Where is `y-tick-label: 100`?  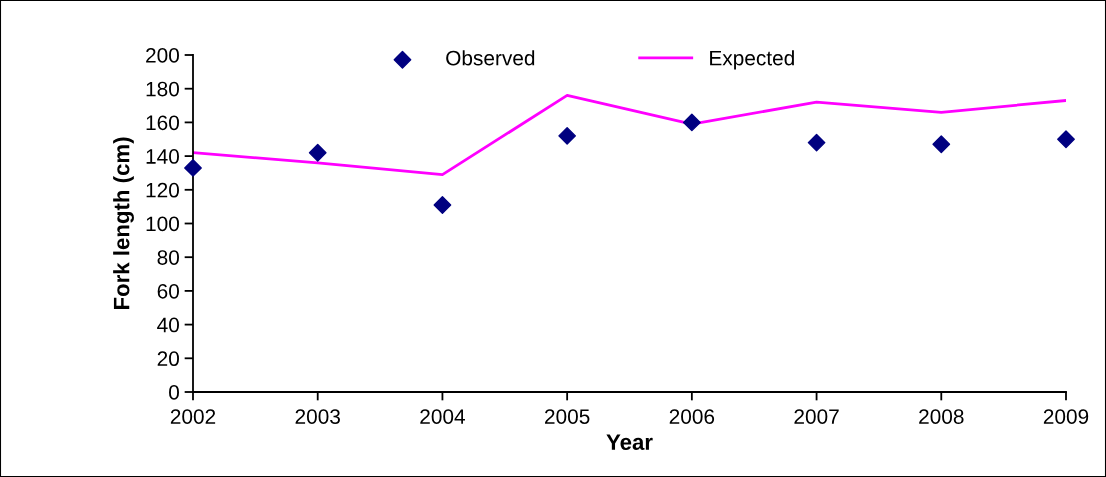 y-tick-label: 100 is located at coordinates (162, 224).